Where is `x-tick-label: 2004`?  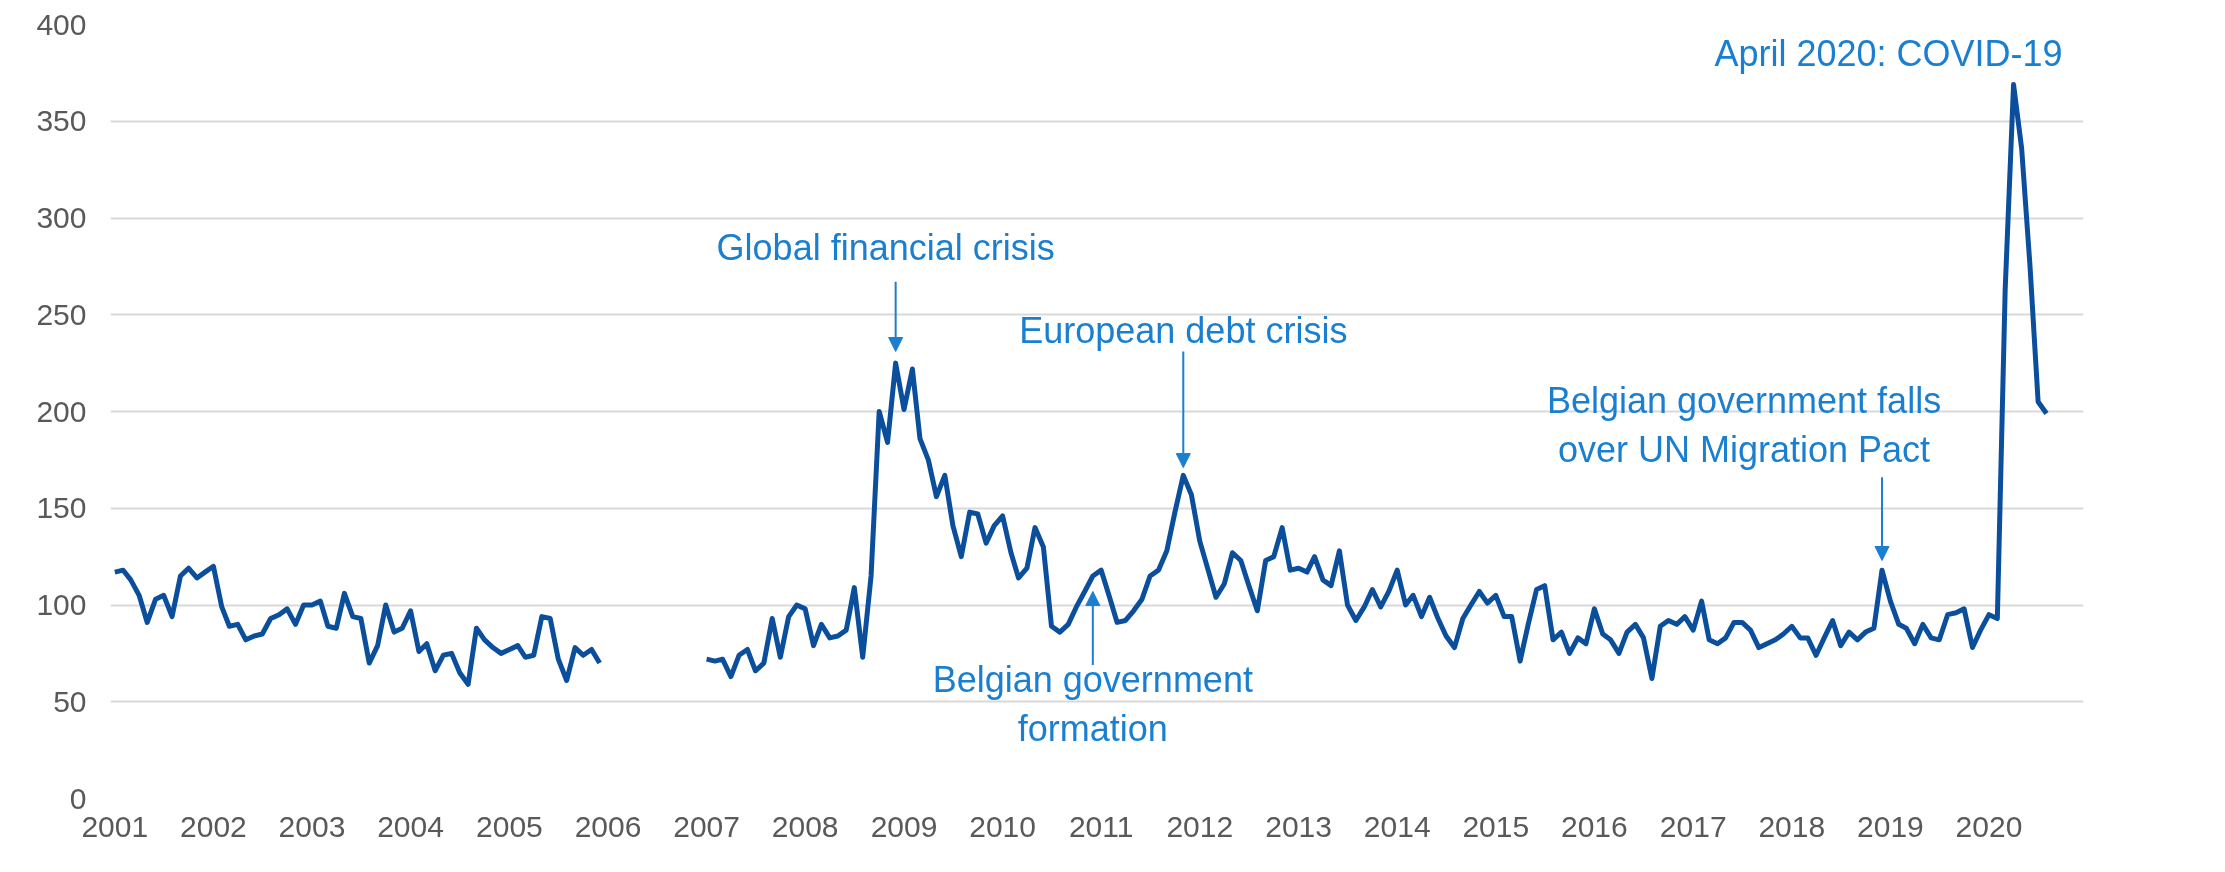 x-tick-label: 2004 is located at coordinates (410, 826).